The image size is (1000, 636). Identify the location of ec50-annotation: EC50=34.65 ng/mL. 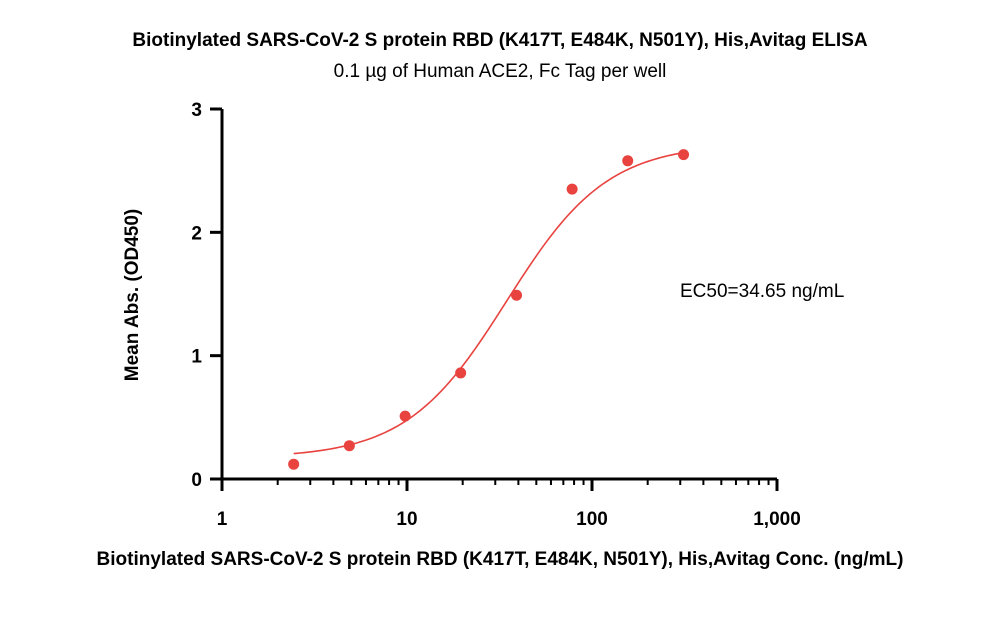
(762, 291).